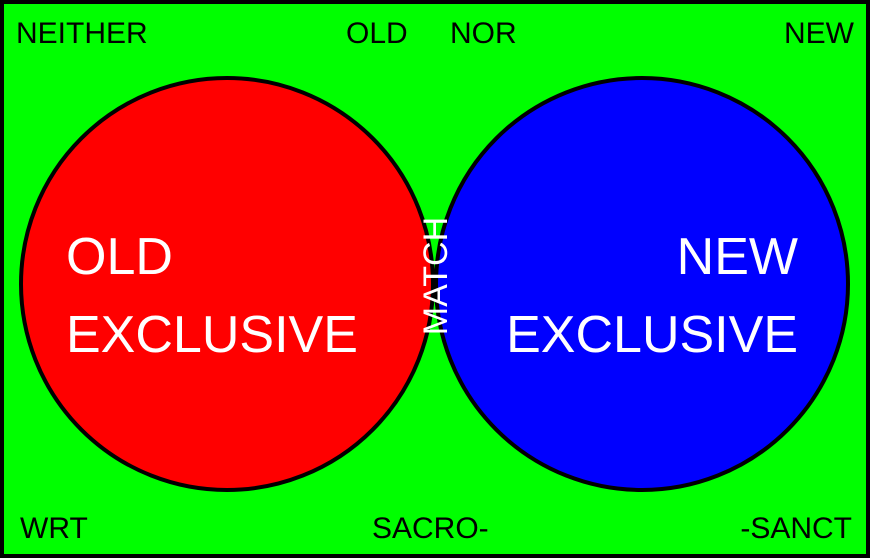 This screenshot has width=872, height=560. What do you see at coordinates (483, 33) in the screenshot?
I see `label-top-center-right: NOR` at bounding box center [483, 33].